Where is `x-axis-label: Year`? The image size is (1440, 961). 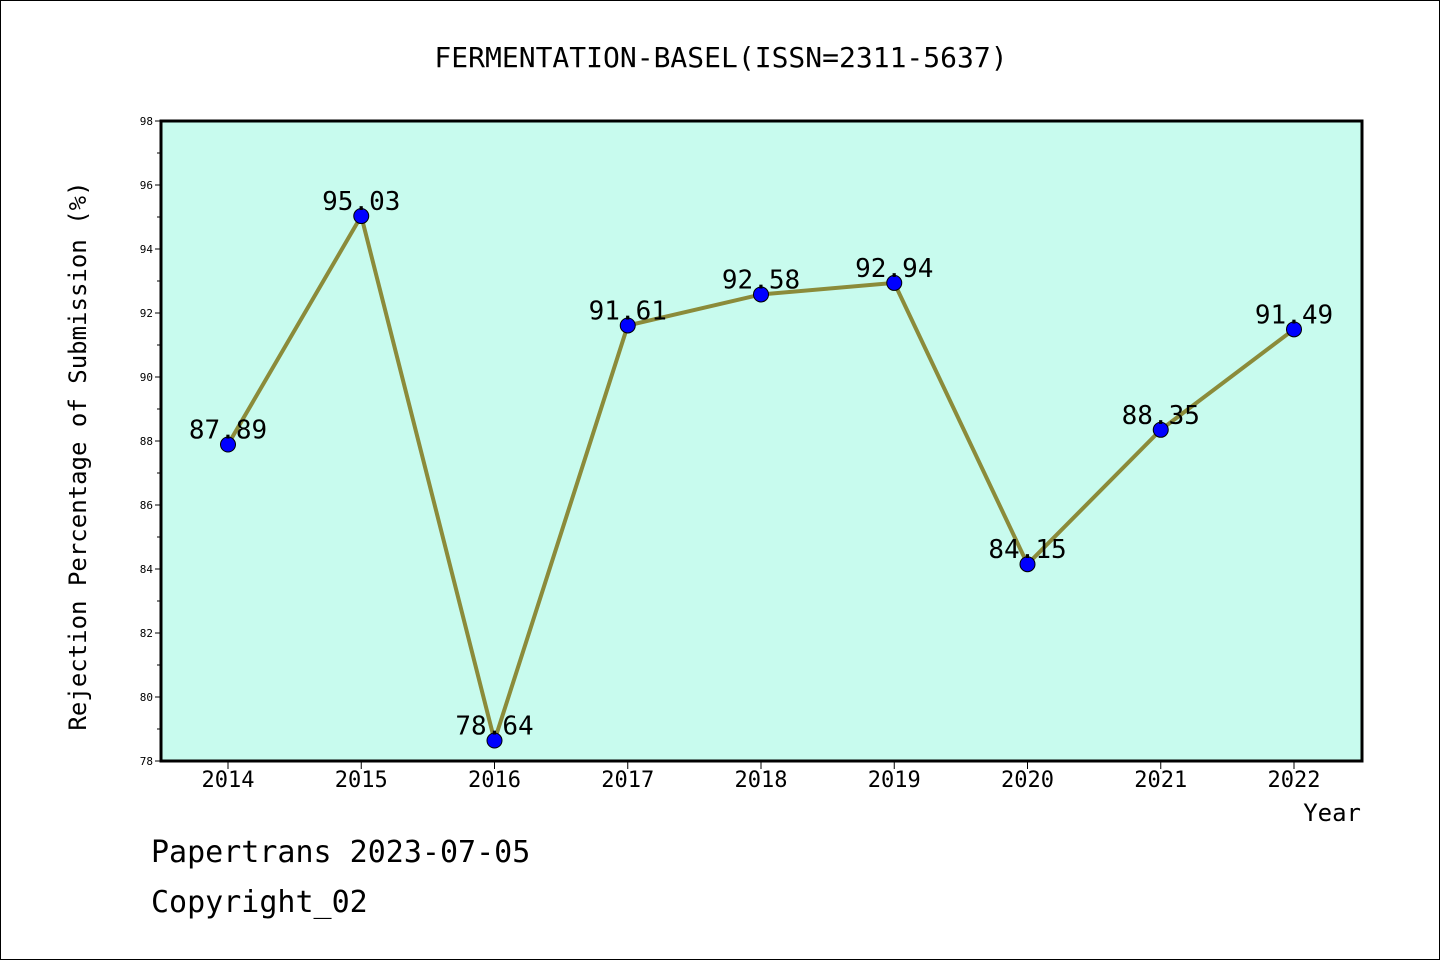 x-axis-label: Year is located at coordinates (1332, 813).